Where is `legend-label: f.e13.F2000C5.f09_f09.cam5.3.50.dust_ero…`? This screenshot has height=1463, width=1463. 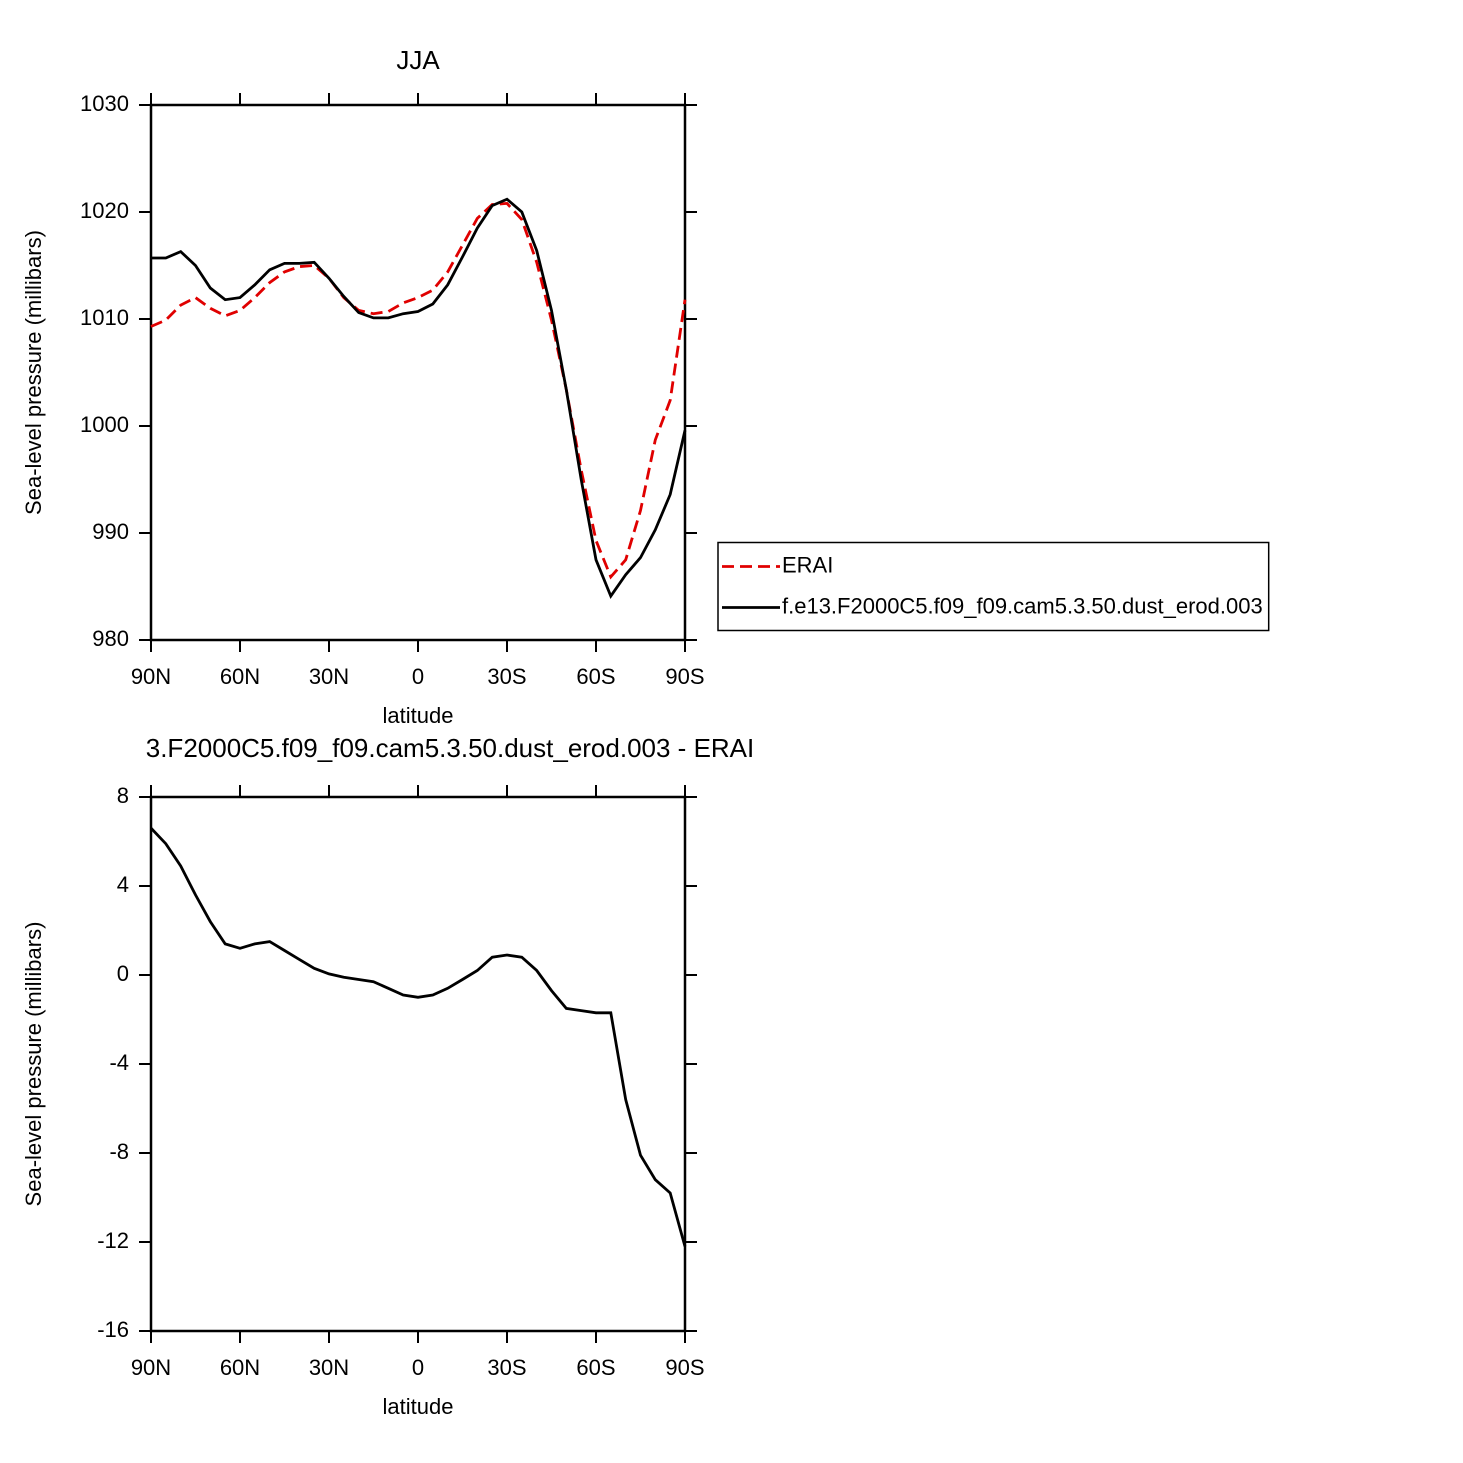
legend-label: f.e13.F2000C5.f09_f09.cam5.3.50.dust_ero… is located at coordinates (1022, 605).